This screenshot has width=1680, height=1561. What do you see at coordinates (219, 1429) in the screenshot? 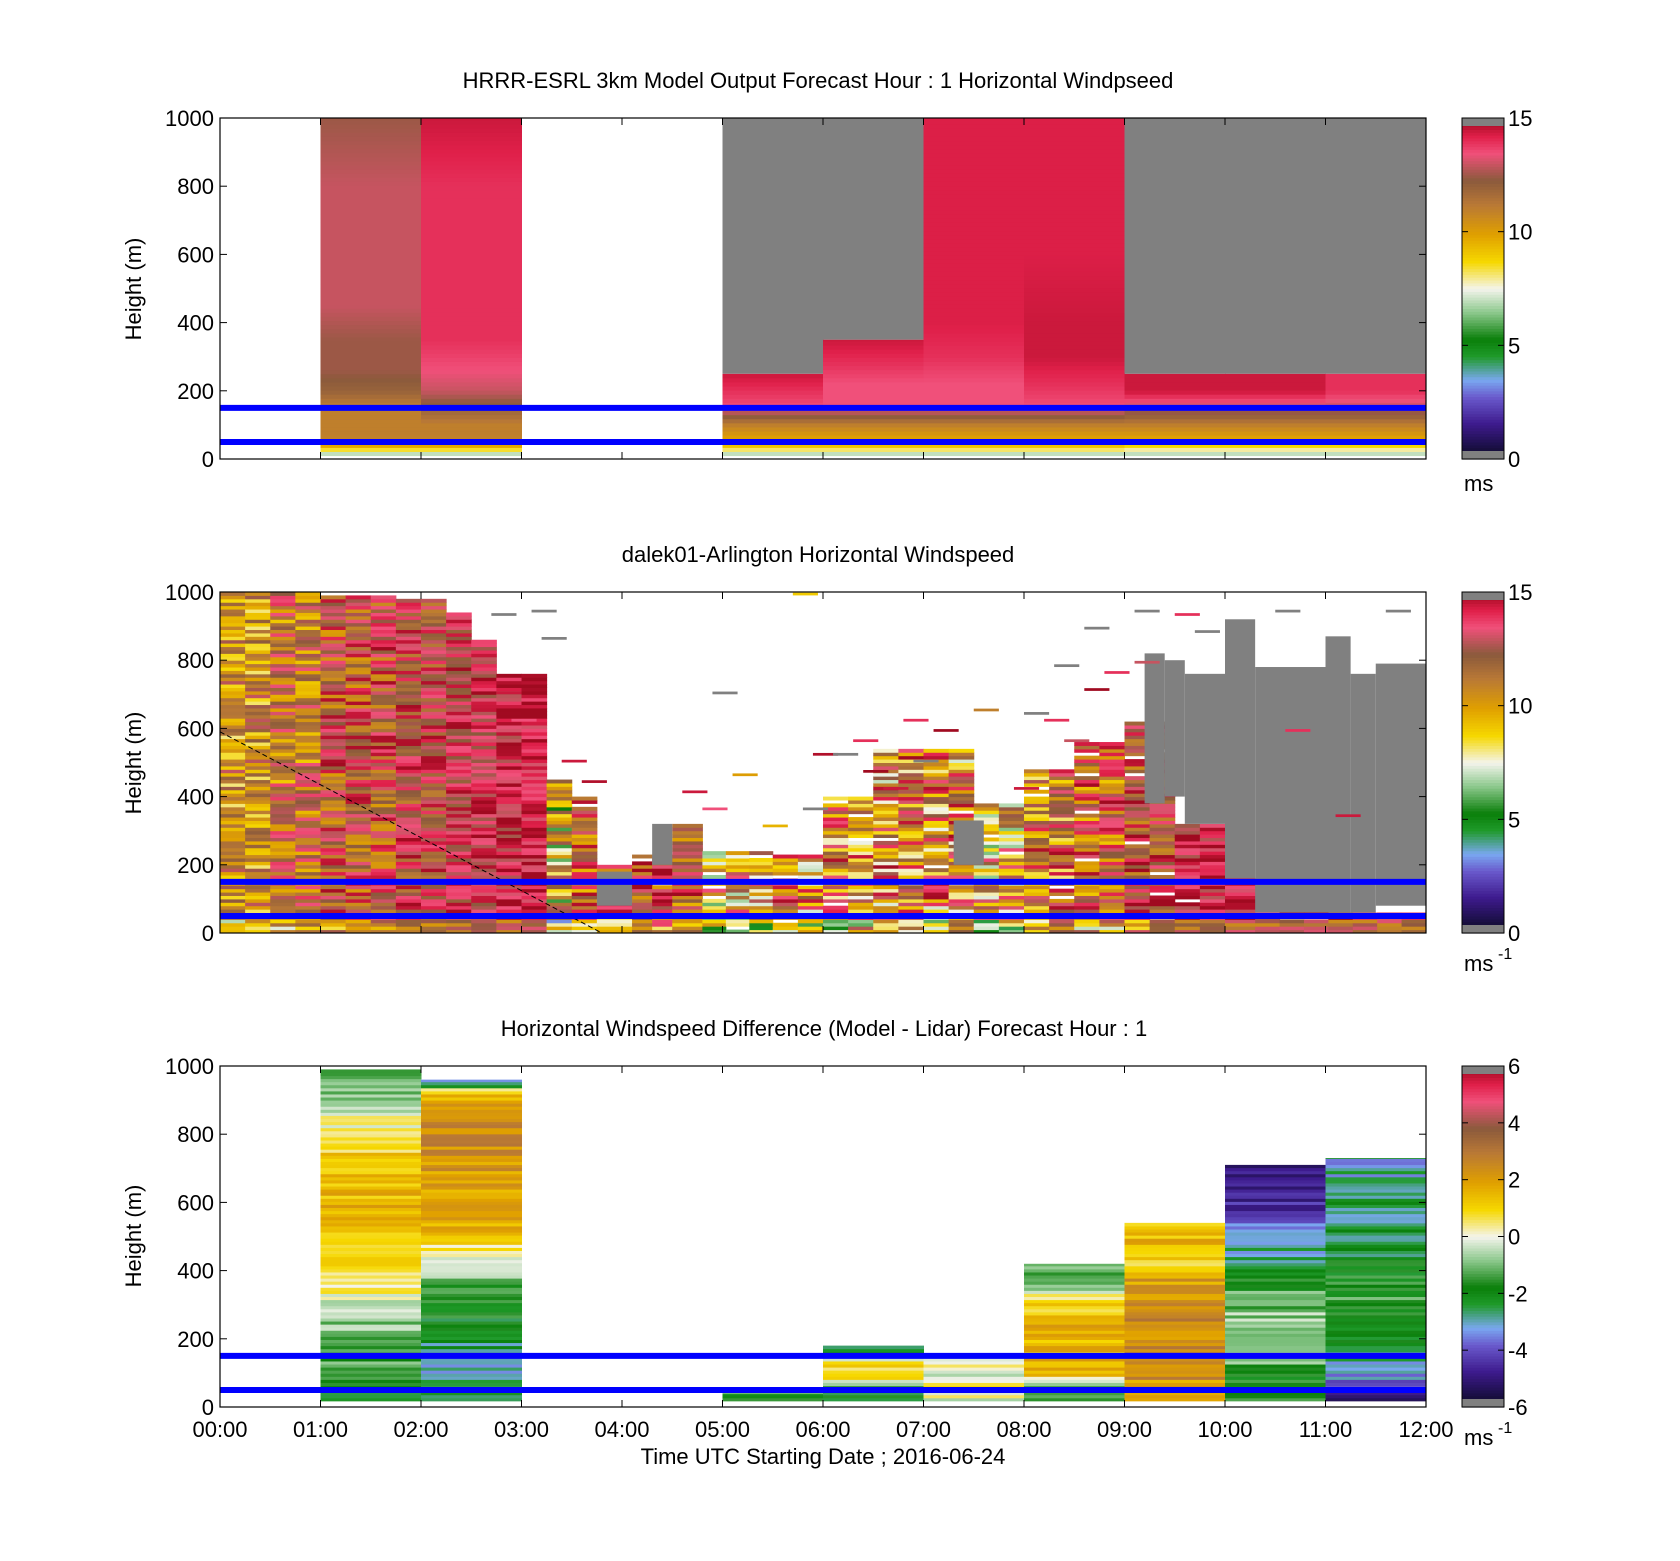
I see `x-tick-label: 00:00` at bounding box center [219, 1429].